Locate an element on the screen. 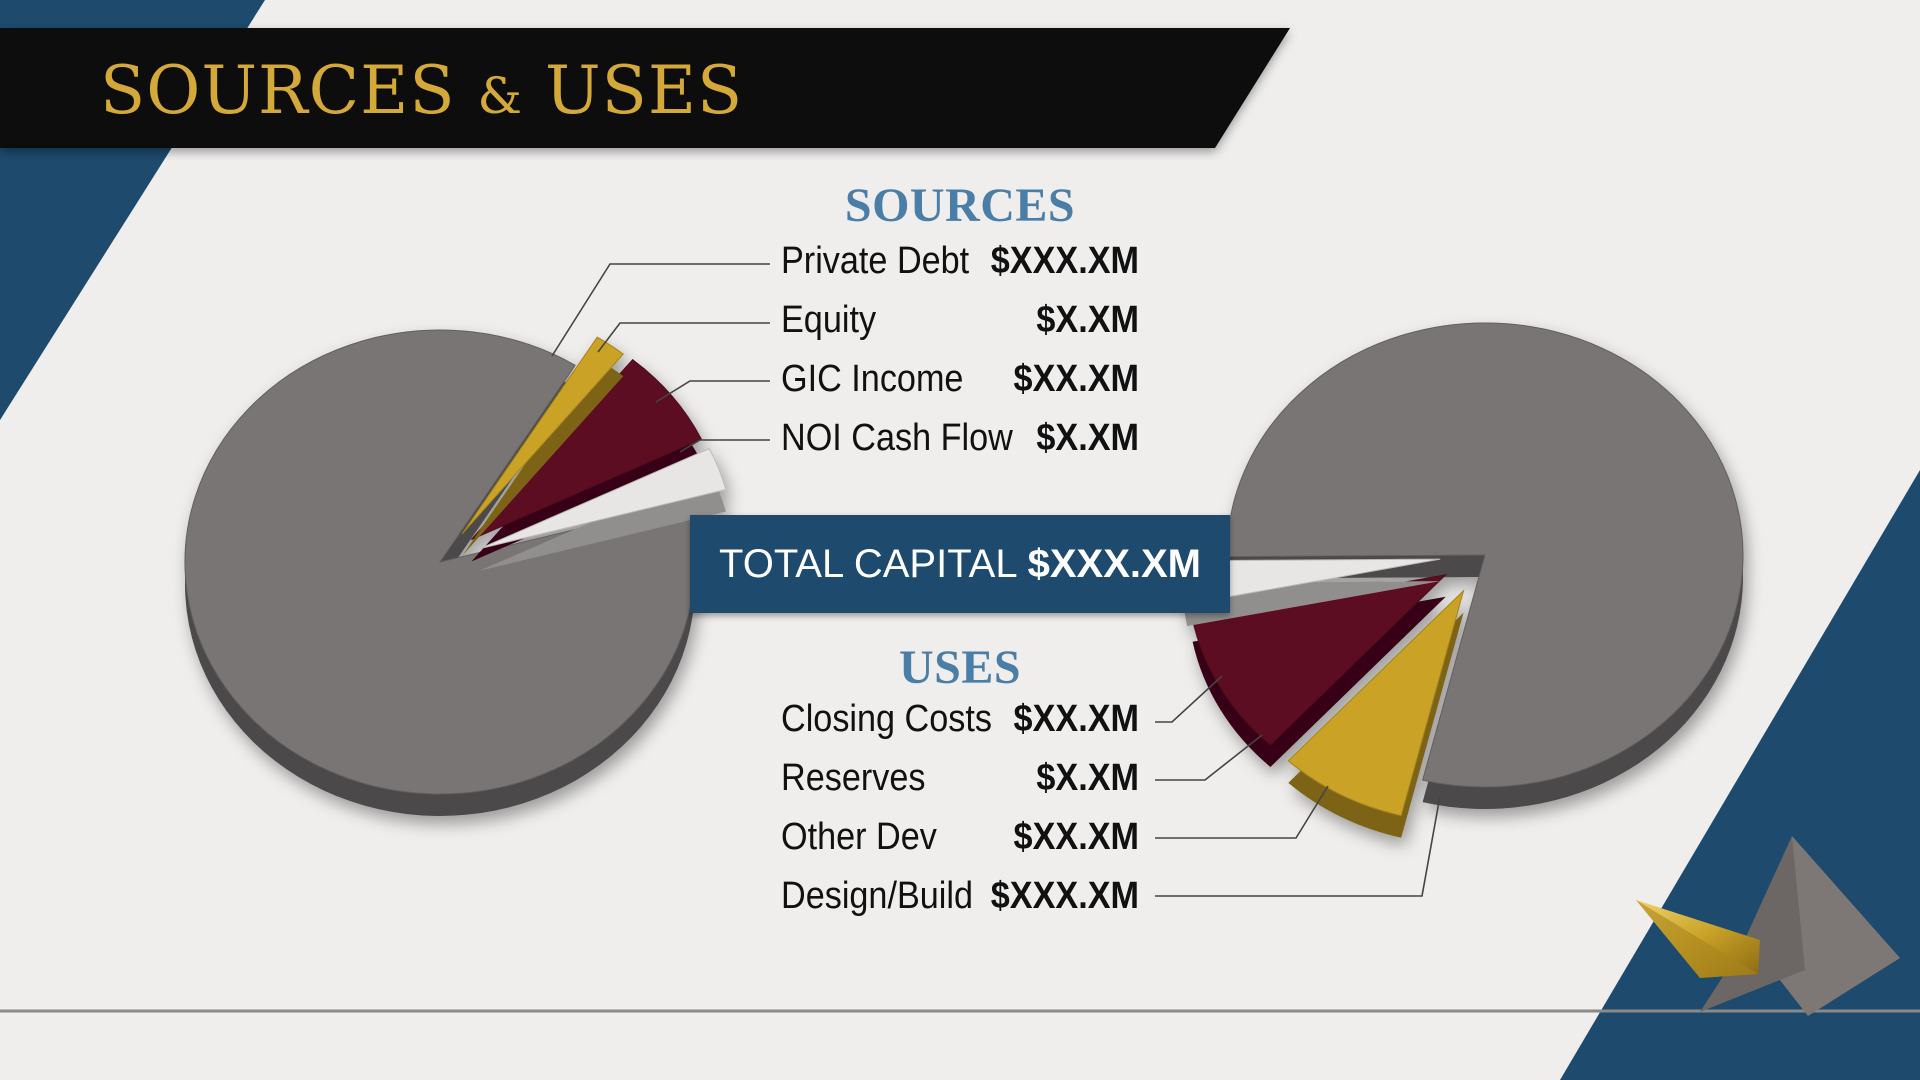  slide-title: SOURCES & USES is located at coordinates (421, 90).